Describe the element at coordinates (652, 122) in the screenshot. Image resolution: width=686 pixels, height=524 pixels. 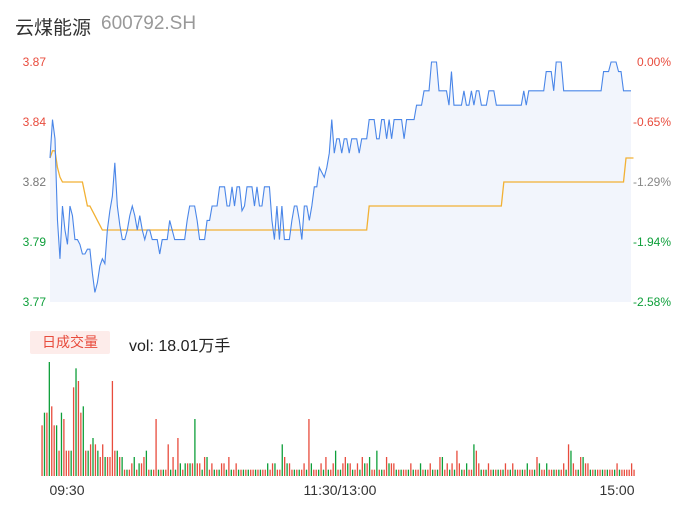
I see `percent-tick-label: -0.65%` at that location.